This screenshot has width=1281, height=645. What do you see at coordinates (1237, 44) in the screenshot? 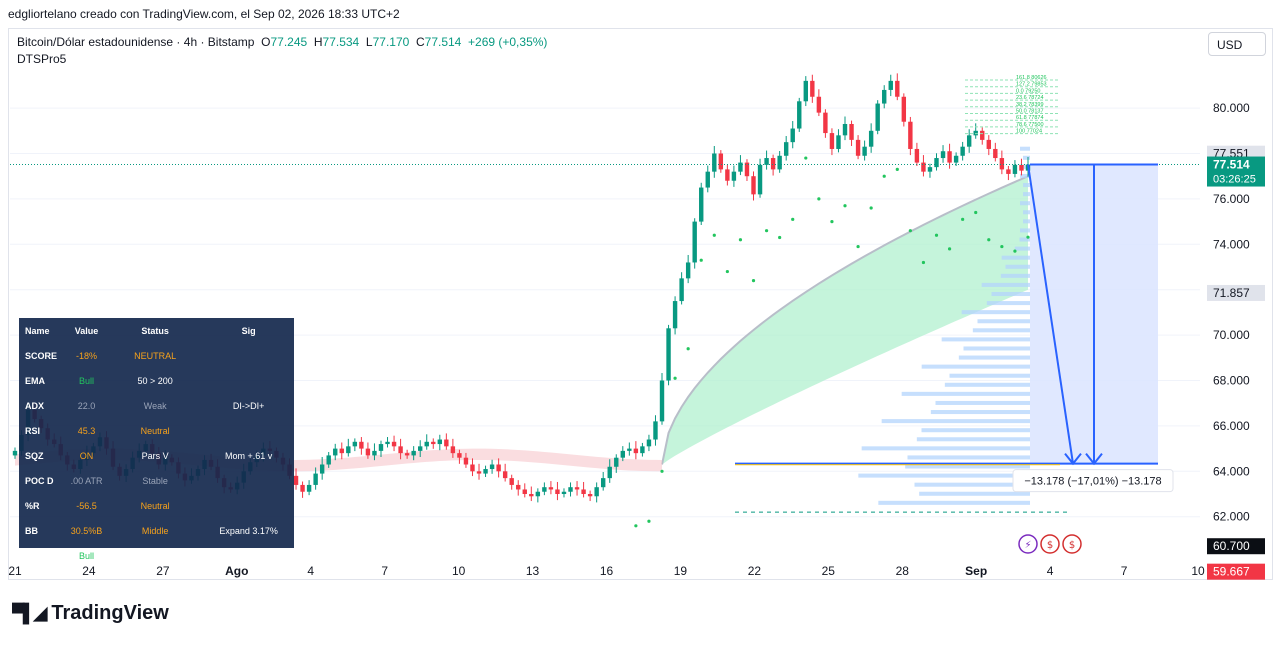
I see `currency-button: USD` at bounding box center [1237, 44].